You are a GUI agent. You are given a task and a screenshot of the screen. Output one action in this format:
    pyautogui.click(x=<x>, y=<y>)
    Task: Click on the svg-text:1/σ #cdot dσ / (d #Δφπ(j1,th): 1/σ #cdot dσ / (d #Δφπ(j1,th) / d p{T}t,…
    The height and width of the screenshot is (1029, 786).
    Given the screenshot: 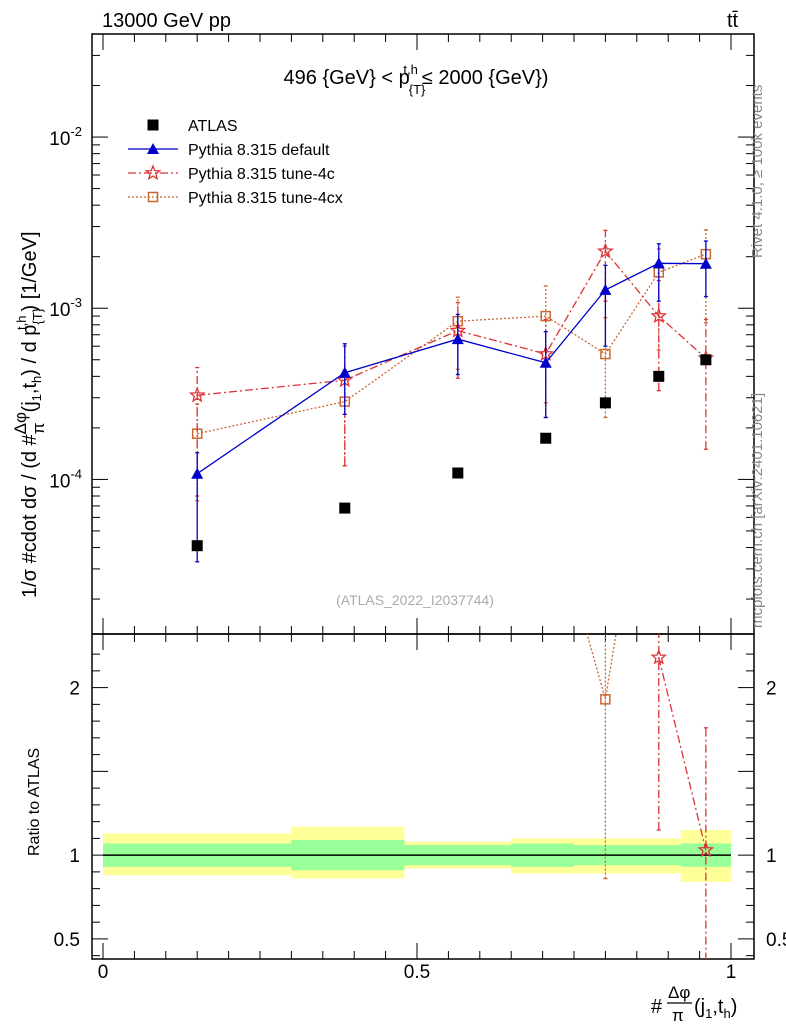 What is the action you would take?
    pyautogui.click(x=29, y=414)
    